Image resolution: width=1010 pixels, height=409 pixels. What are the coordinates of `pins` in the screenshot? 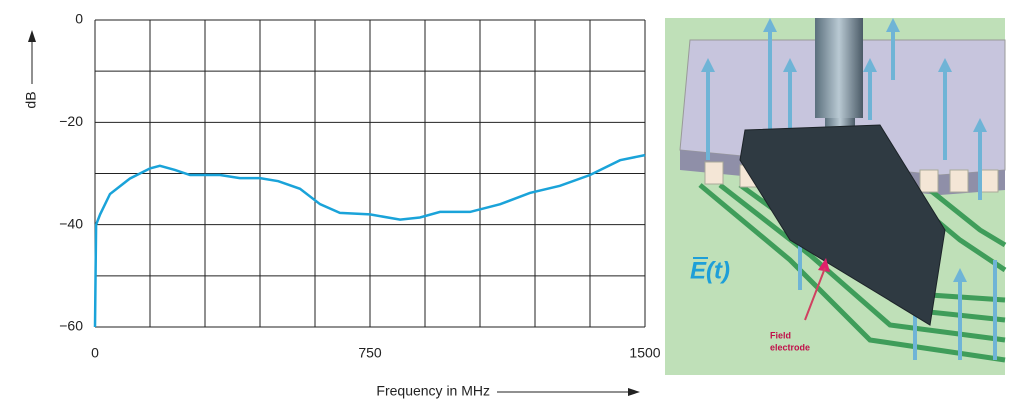 It's located at (851, 177).